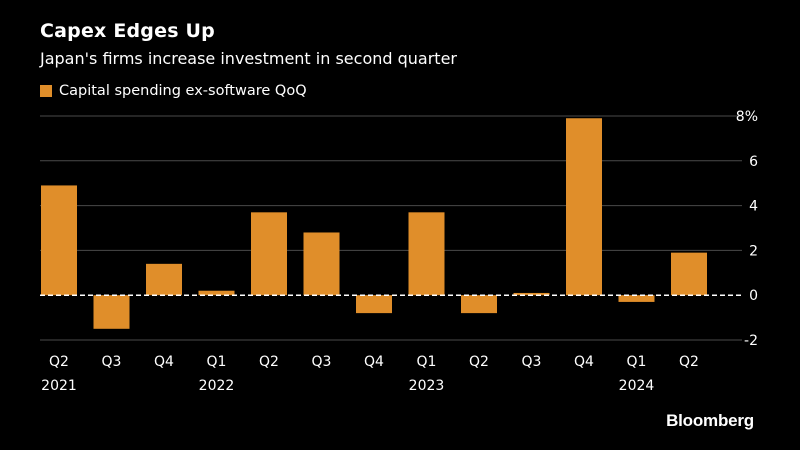 The width and height of the screenshot is (800, 450). I want to click on y-tick-label: 6, so click(753, 162).